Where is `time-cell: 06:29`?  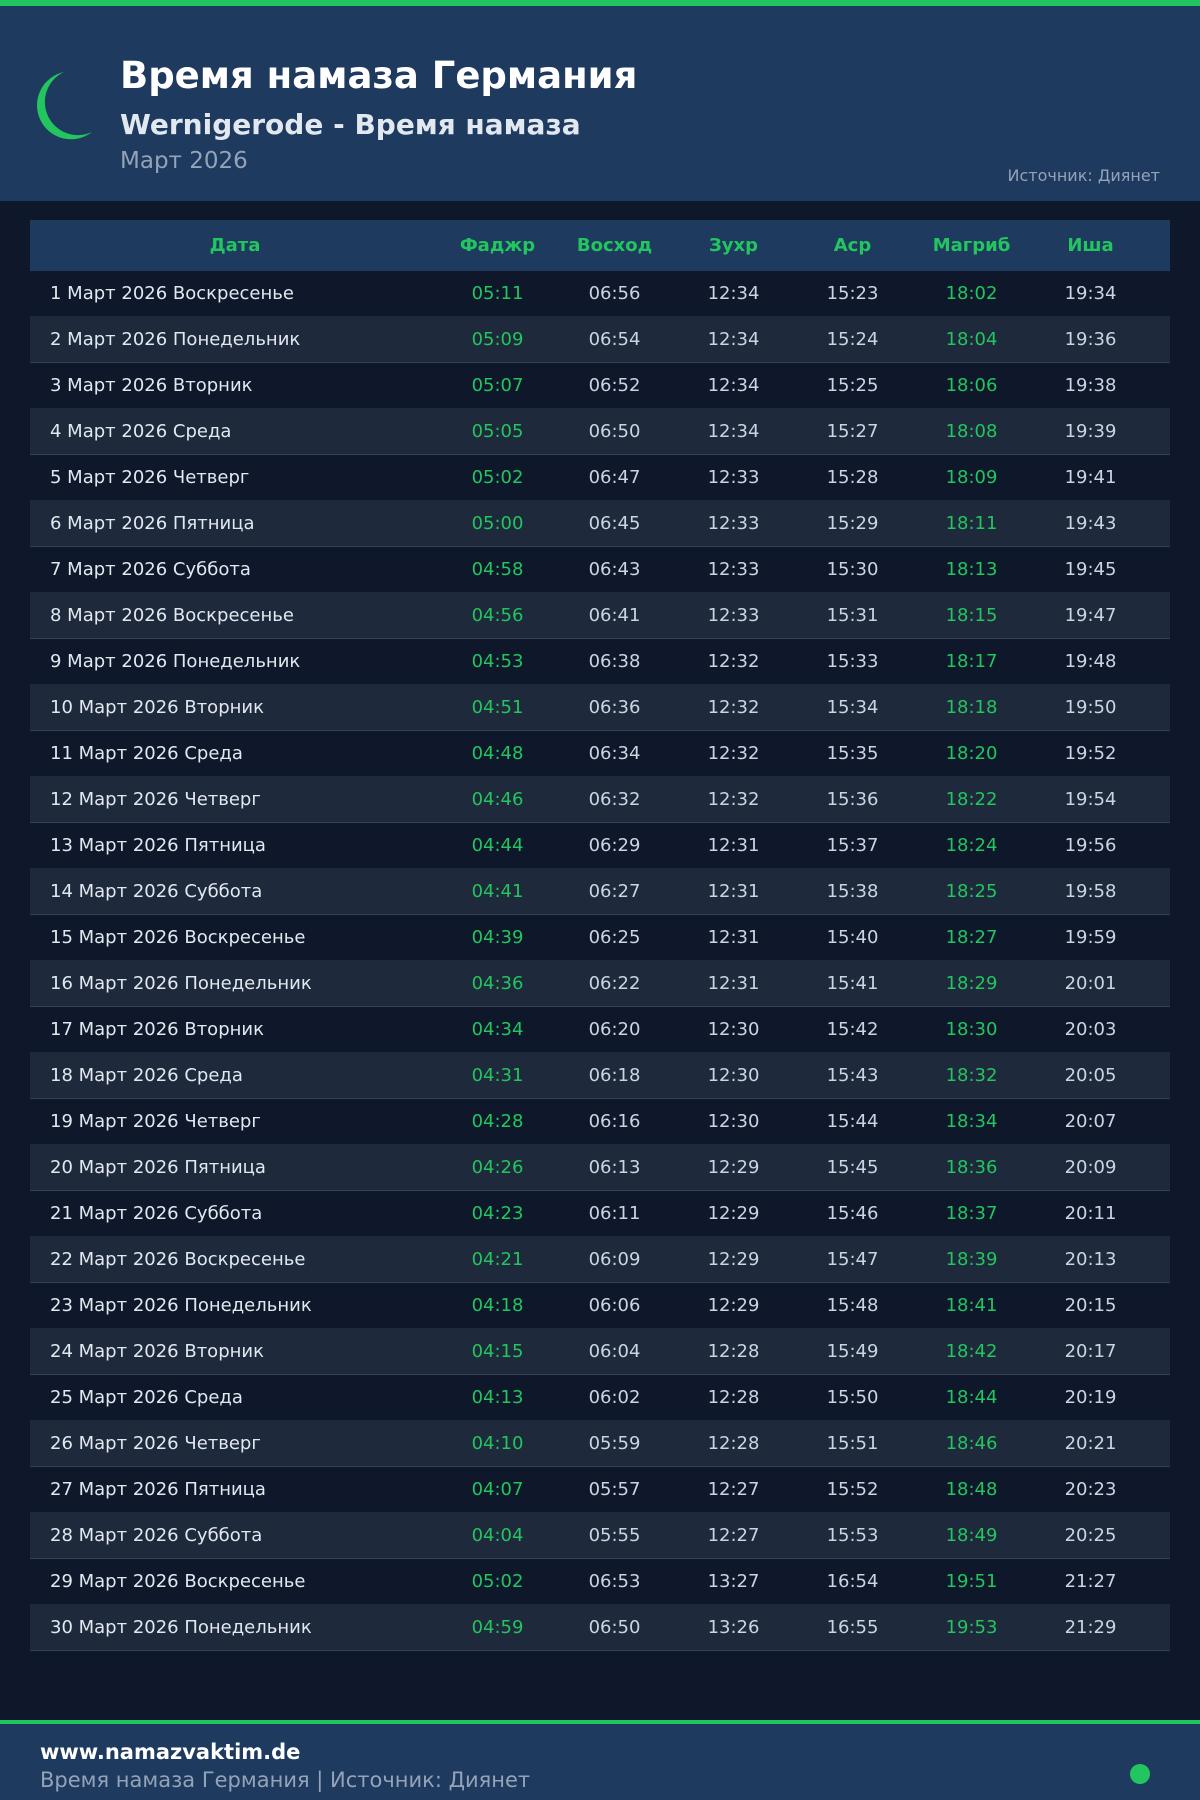 time-cell: 06:29 is located at coordinates (614, 845).